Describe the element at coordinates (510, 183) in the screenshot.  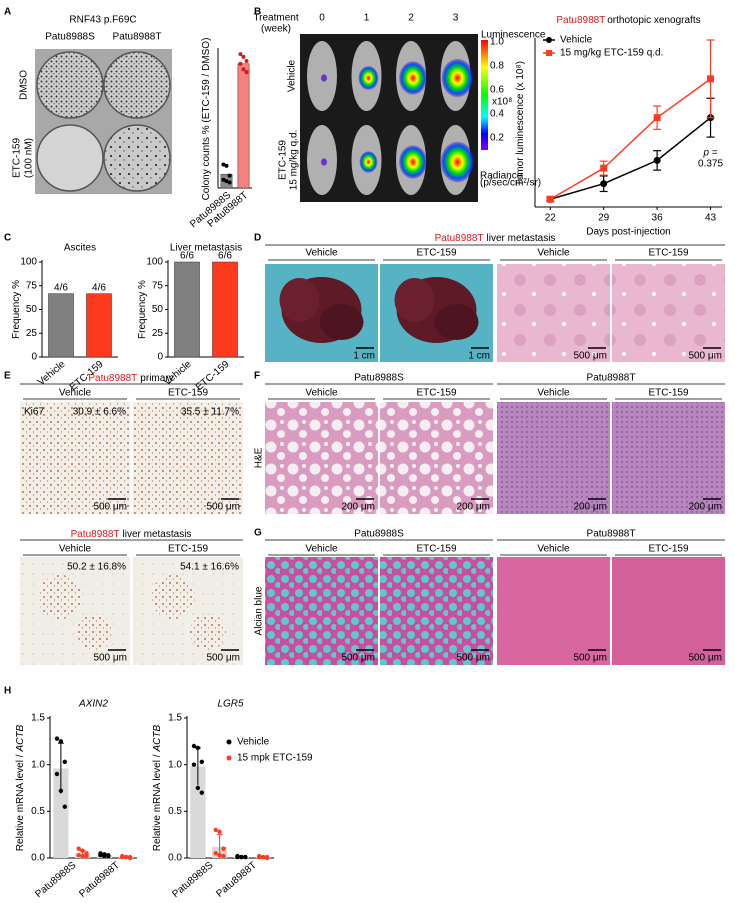
I see `colorbar-label: (p/sec/cm²/sr)` at that location.